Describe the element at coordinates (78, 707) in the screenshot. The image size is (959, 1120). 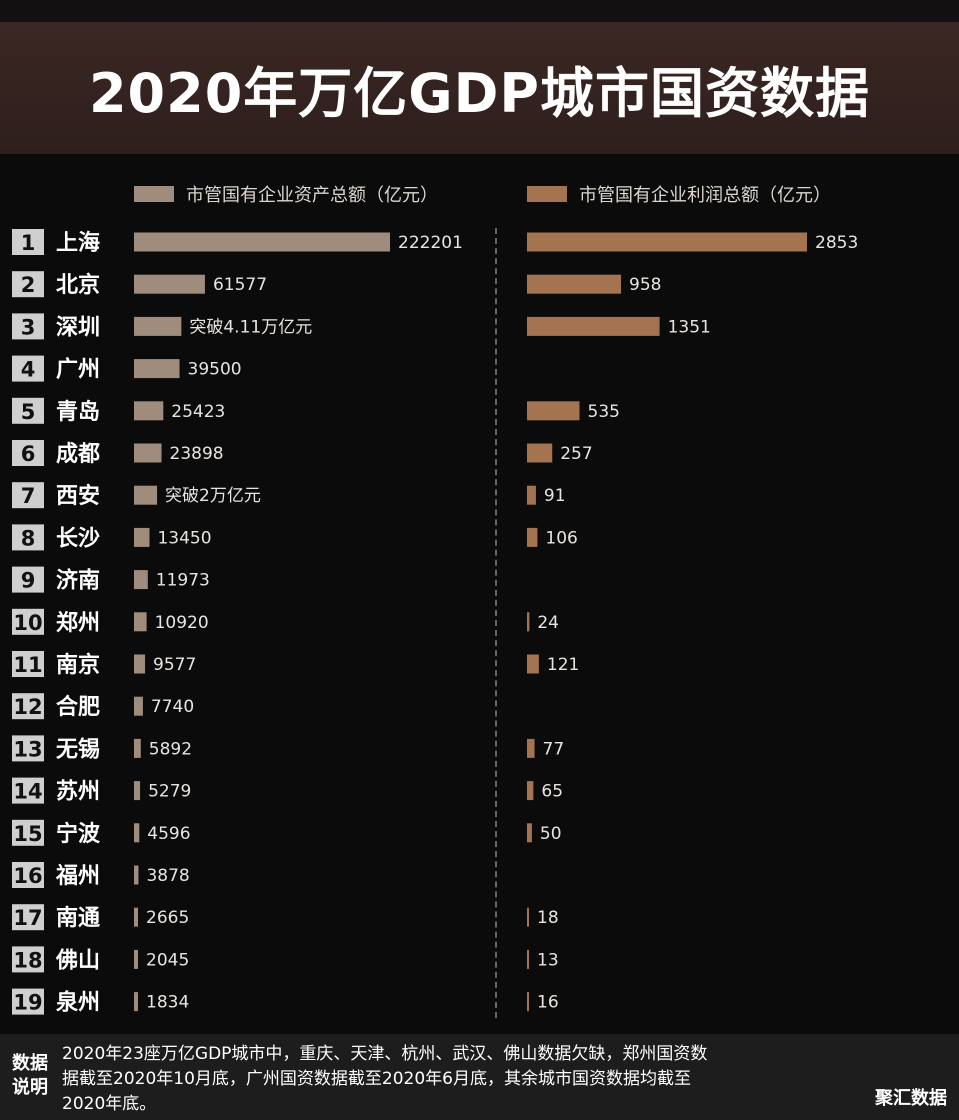
I see `city-name: 合肥` at that location.